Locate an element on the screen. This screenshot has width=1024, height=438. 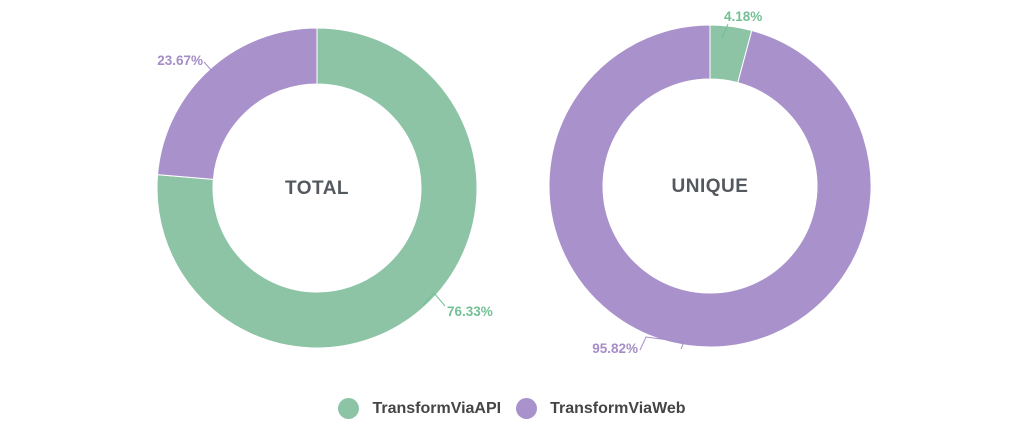
slice-total-transformviaweb is located at coordinates (237, 103).